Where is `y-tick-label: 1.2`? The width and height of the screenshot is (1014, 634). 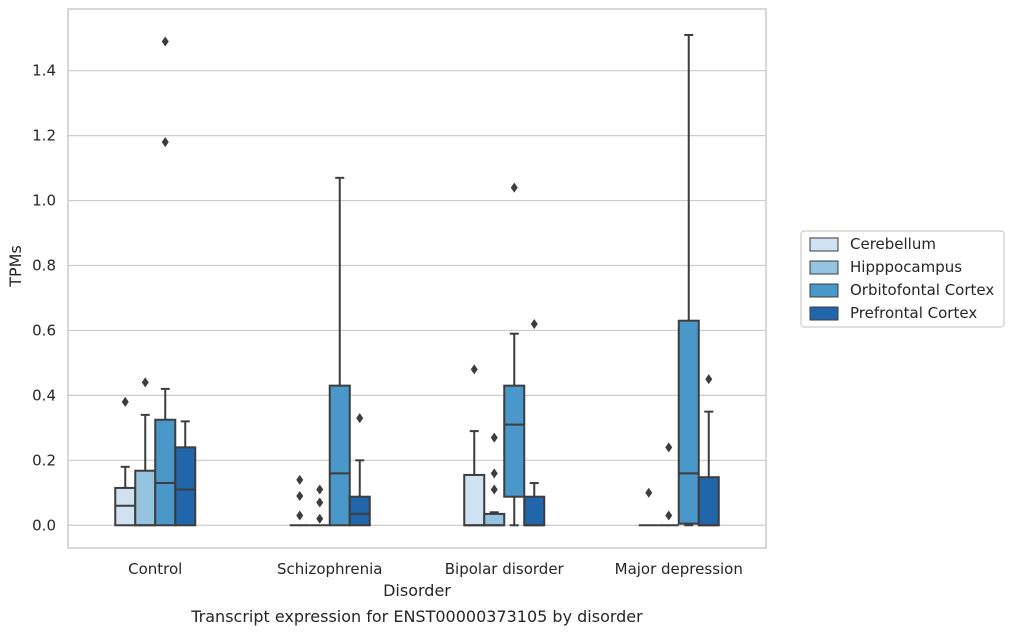 y-tick-label: 1.2 is located at coordinates (44, 136).